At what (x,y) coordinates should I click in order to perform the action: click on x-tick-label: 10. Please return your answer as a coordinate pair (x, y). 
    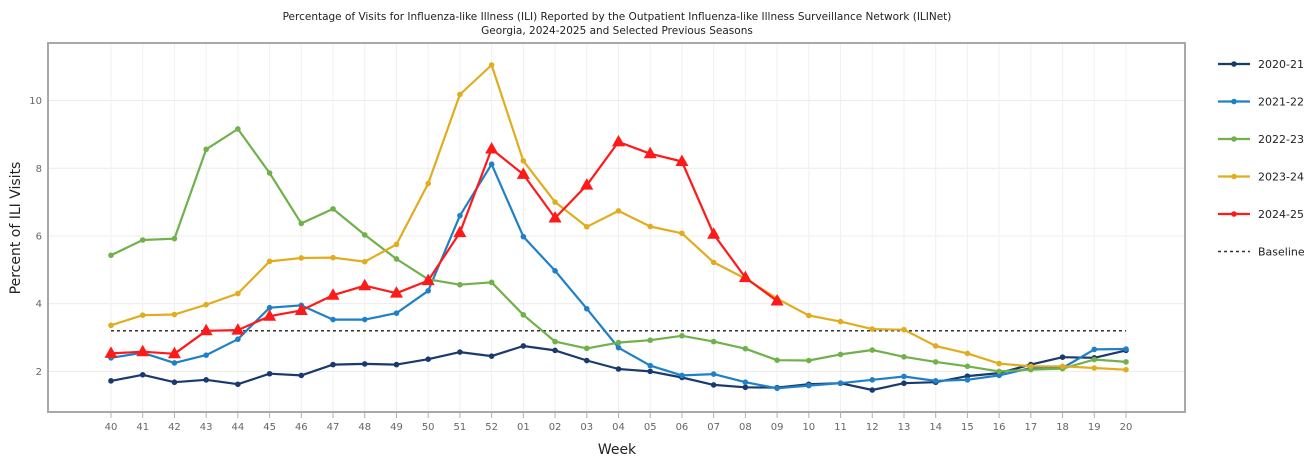
    Looking at the image, I should click on (808, 427).